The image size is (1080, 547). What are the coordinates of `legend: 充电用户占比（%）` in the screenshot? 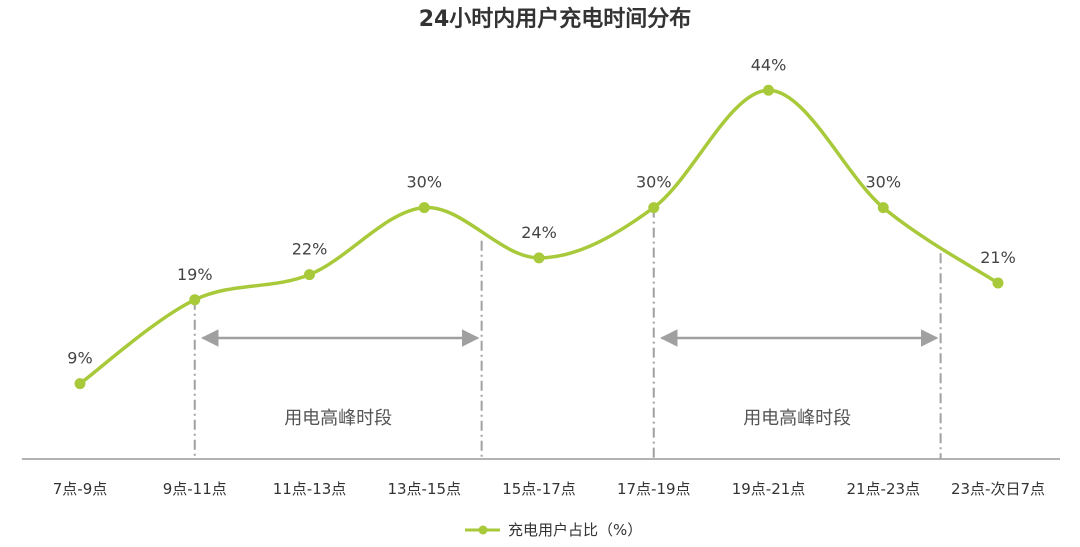 It's located at (553, 530).